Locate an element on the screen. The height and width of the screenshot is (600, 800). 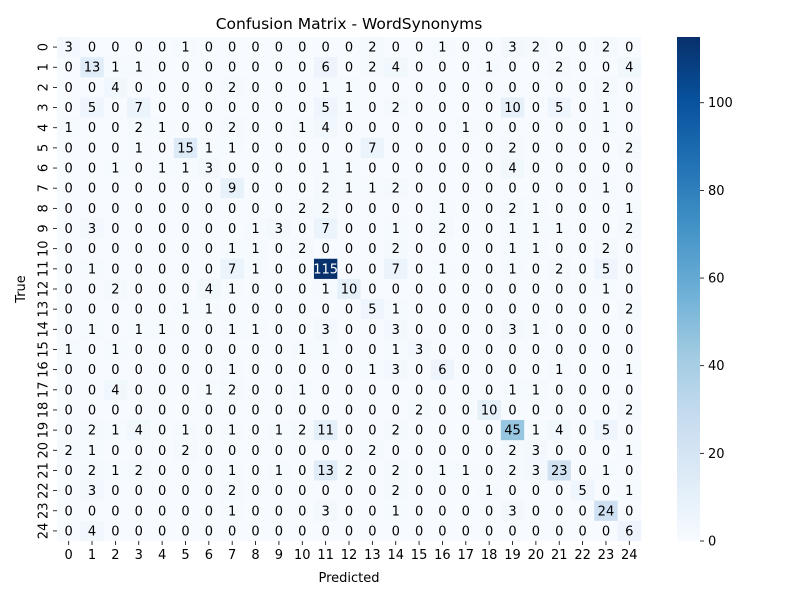
colorbar-ticks: 0 20 40 60 80 100 is located at coordinates (716, 323).